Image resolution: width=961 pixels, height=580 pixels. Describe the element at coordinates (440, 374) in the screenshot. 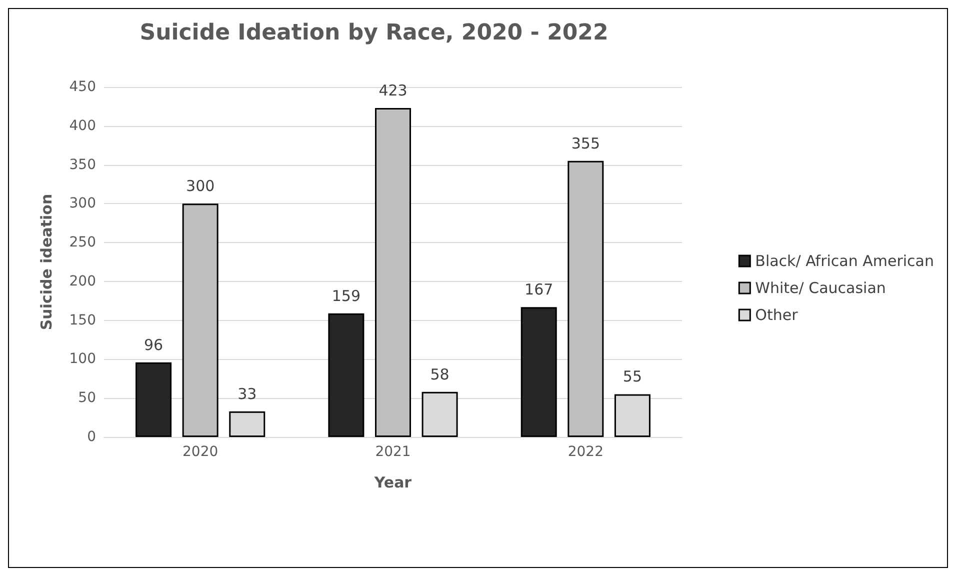

I see `data-label: 58` at that location.